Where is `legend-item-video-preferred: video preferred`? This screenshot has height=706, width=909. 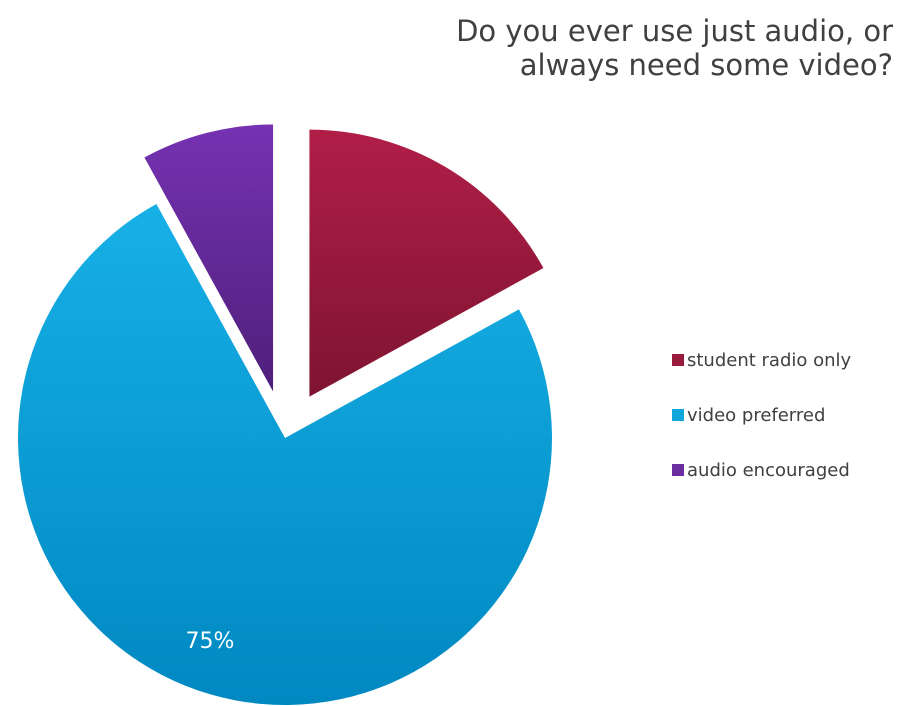
legend-item-video-preferred: video preferred is located at coordinates (761, 415).